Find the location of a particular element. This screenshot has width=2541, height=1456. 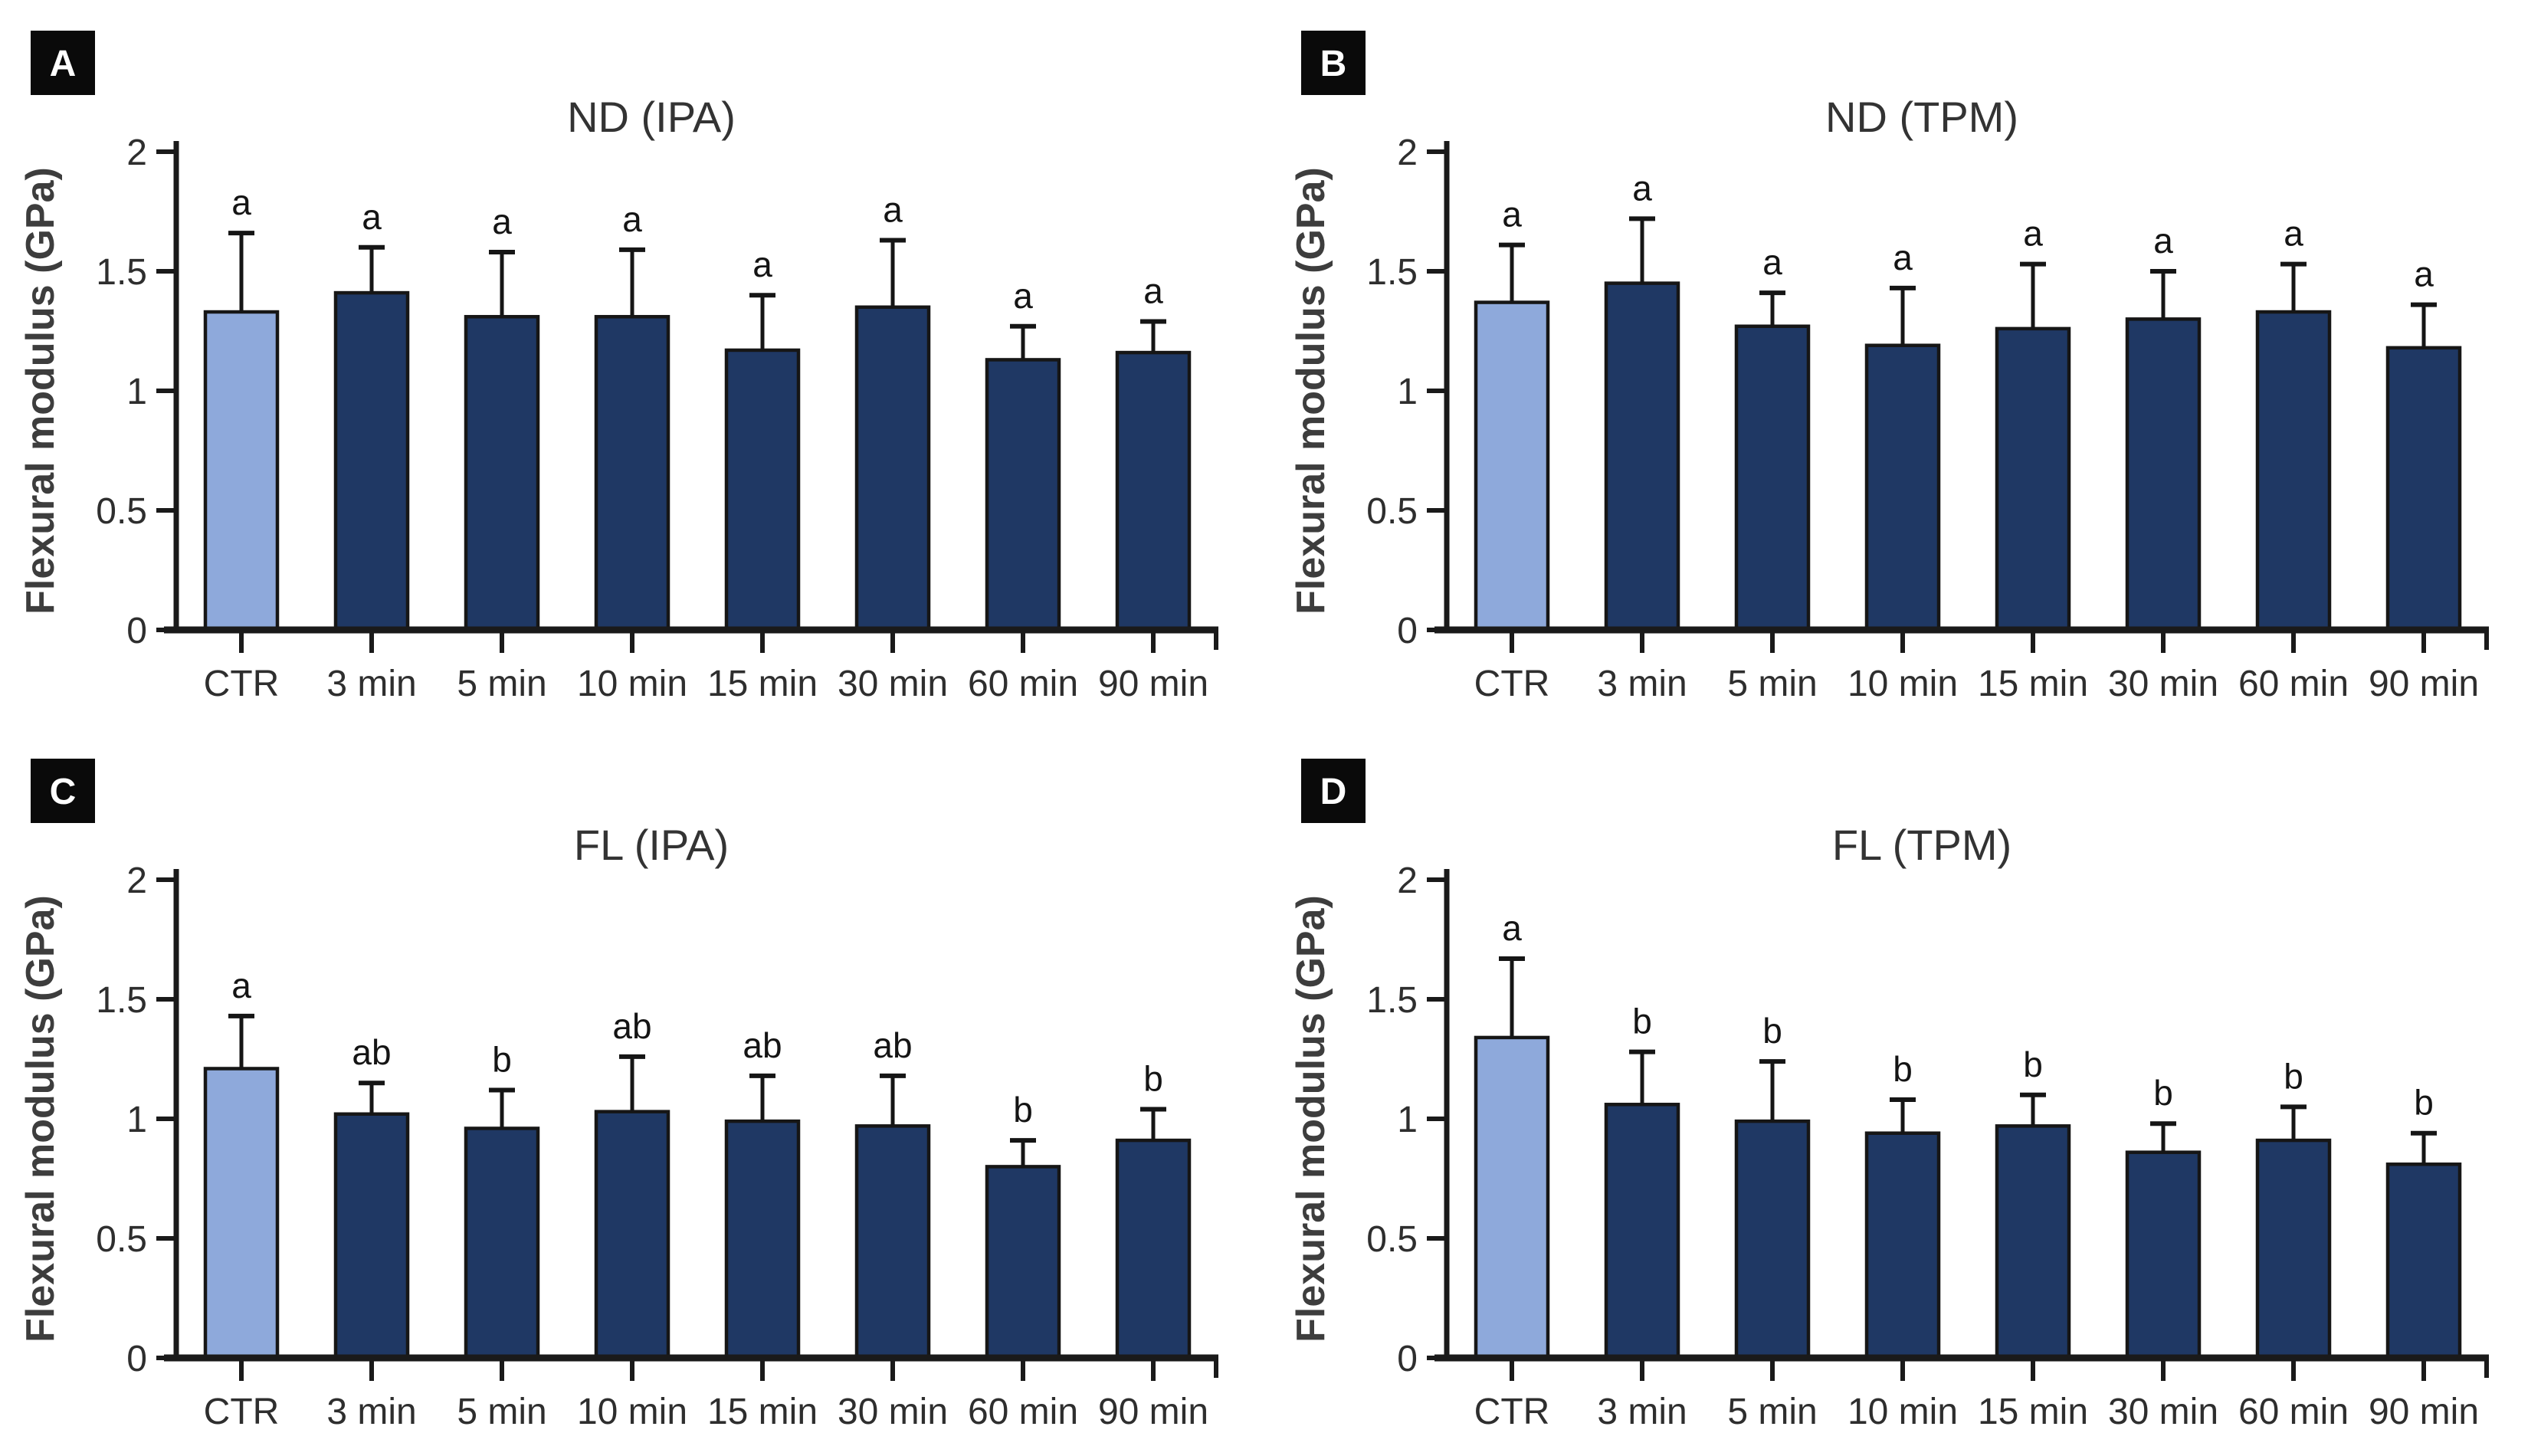

panel-title: ND (TPM) is located at coordinates (1921, 117).